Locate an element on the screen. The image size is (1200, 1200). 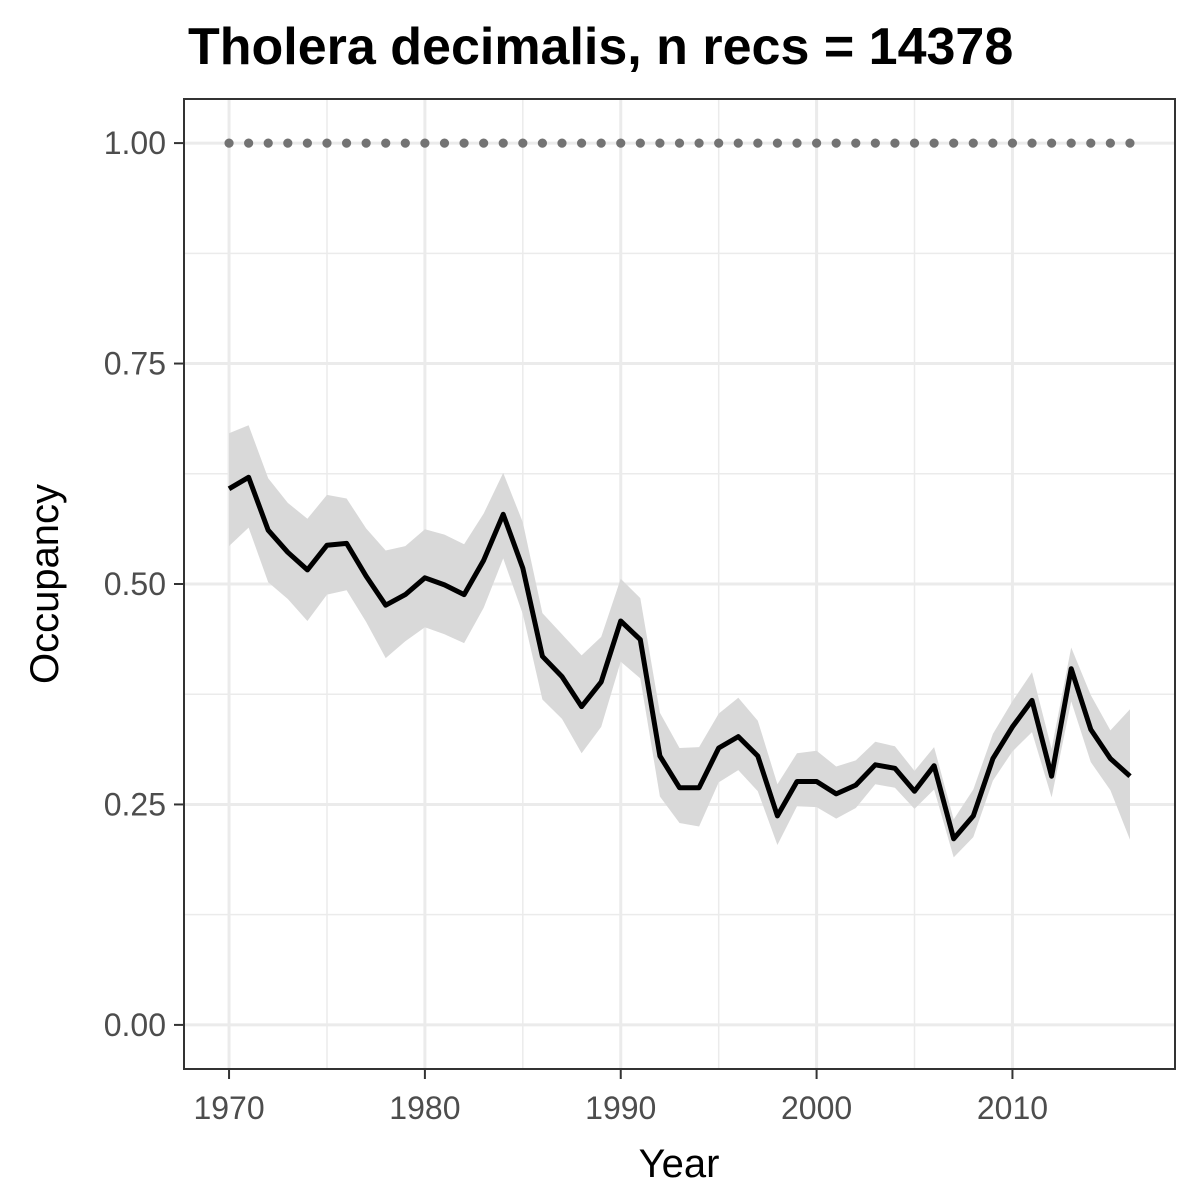
y-tick-label: 0.75 is located at coordinates (135, 364).